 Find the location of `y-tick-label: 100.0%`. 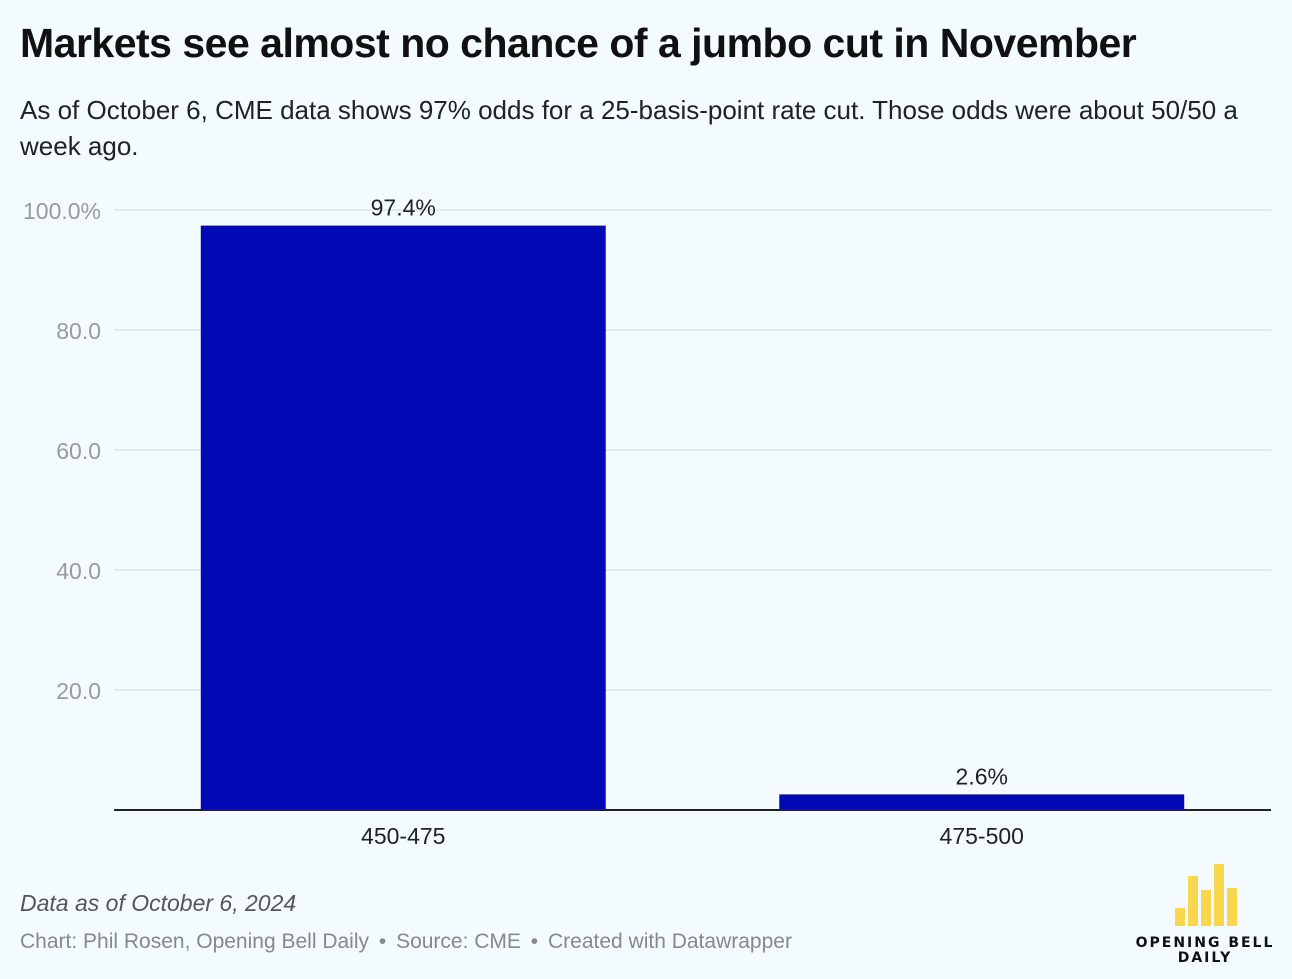

y-tick-label: 100.0% is located at coordinates (62, 211).